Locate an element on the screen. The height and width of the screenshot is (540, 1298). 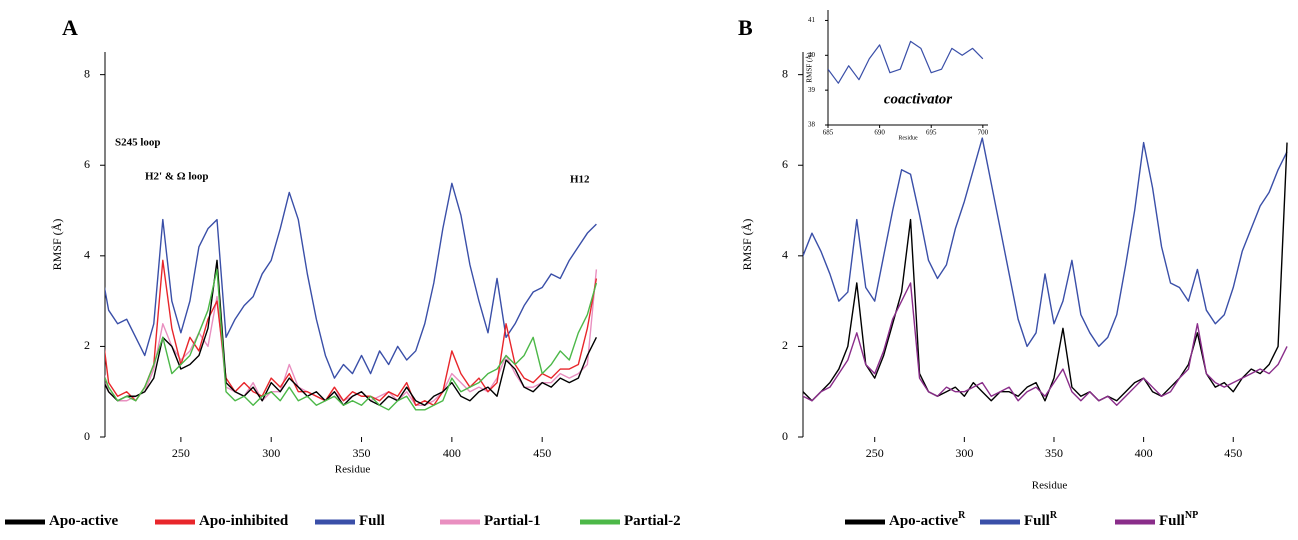
legend-label: Partial-1 is located at coordinates (512, 521).